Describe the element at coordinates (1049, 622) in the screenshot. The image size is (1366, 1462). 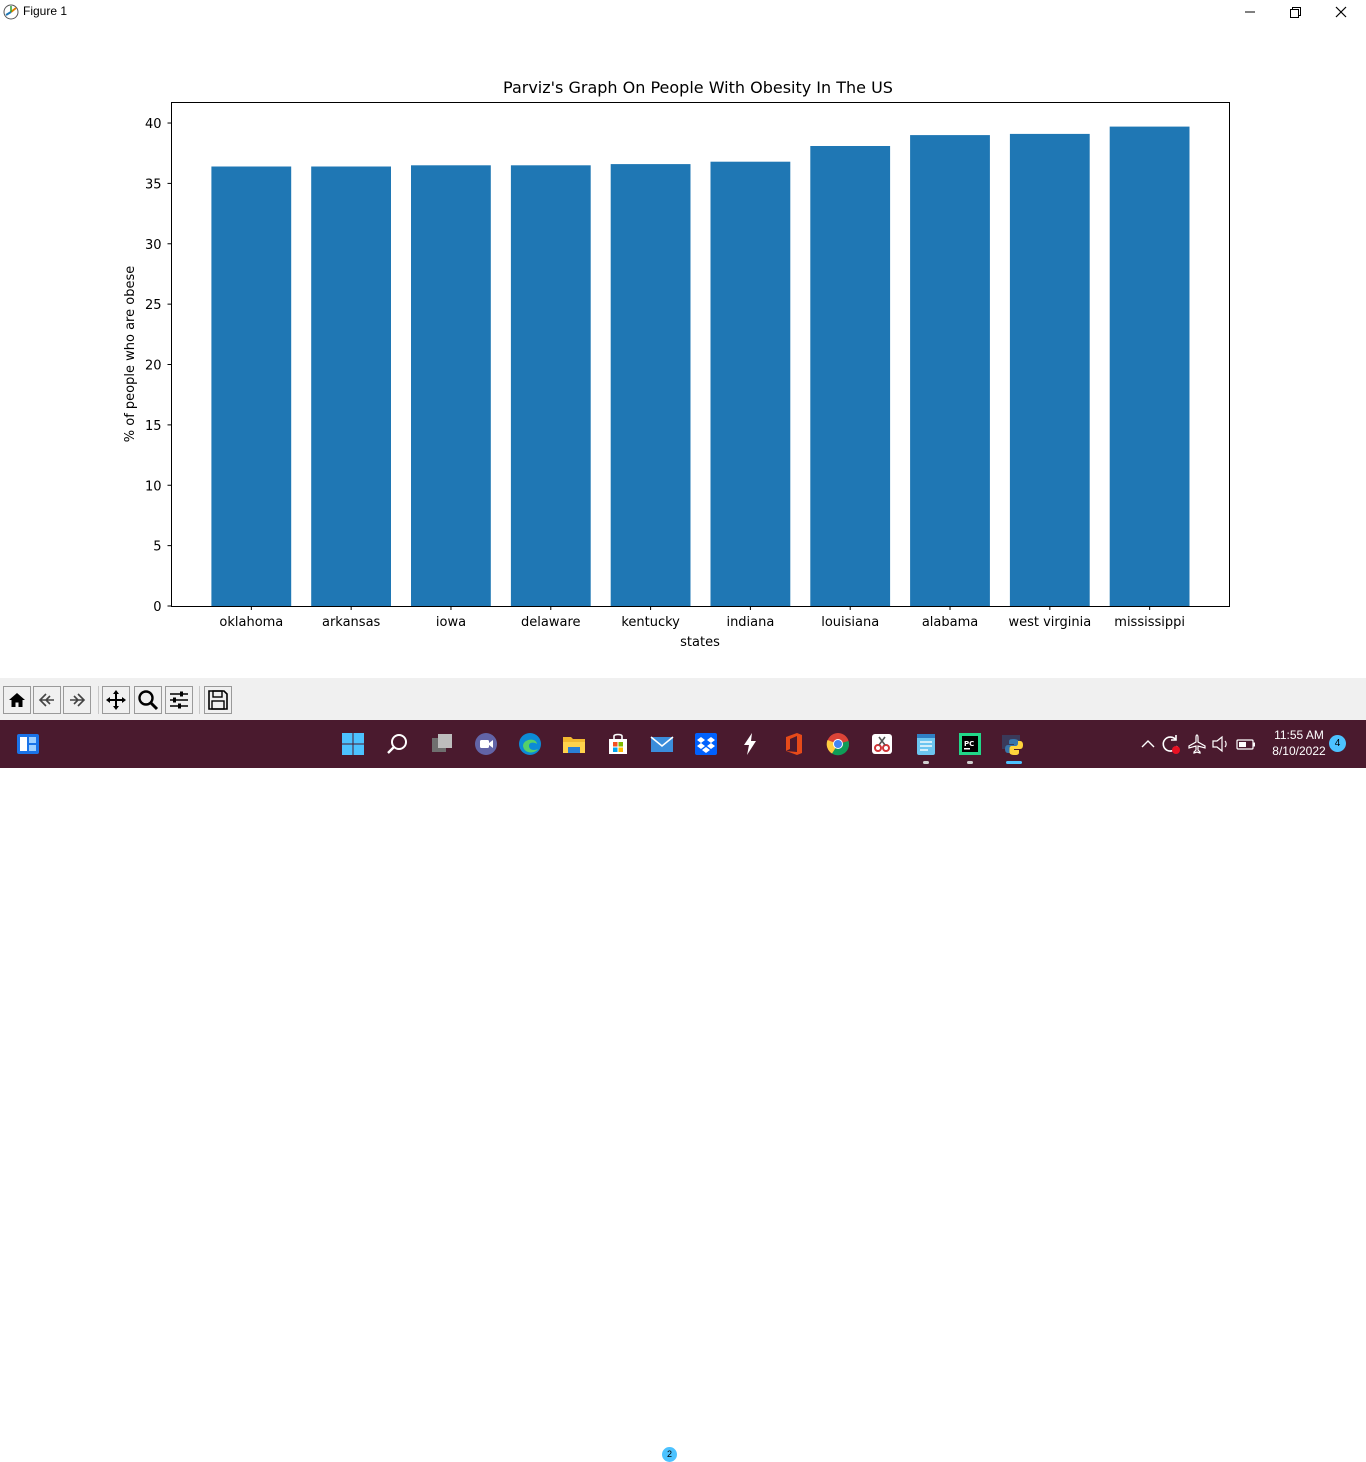
I see `x-tick-label: west virginia` at that location.